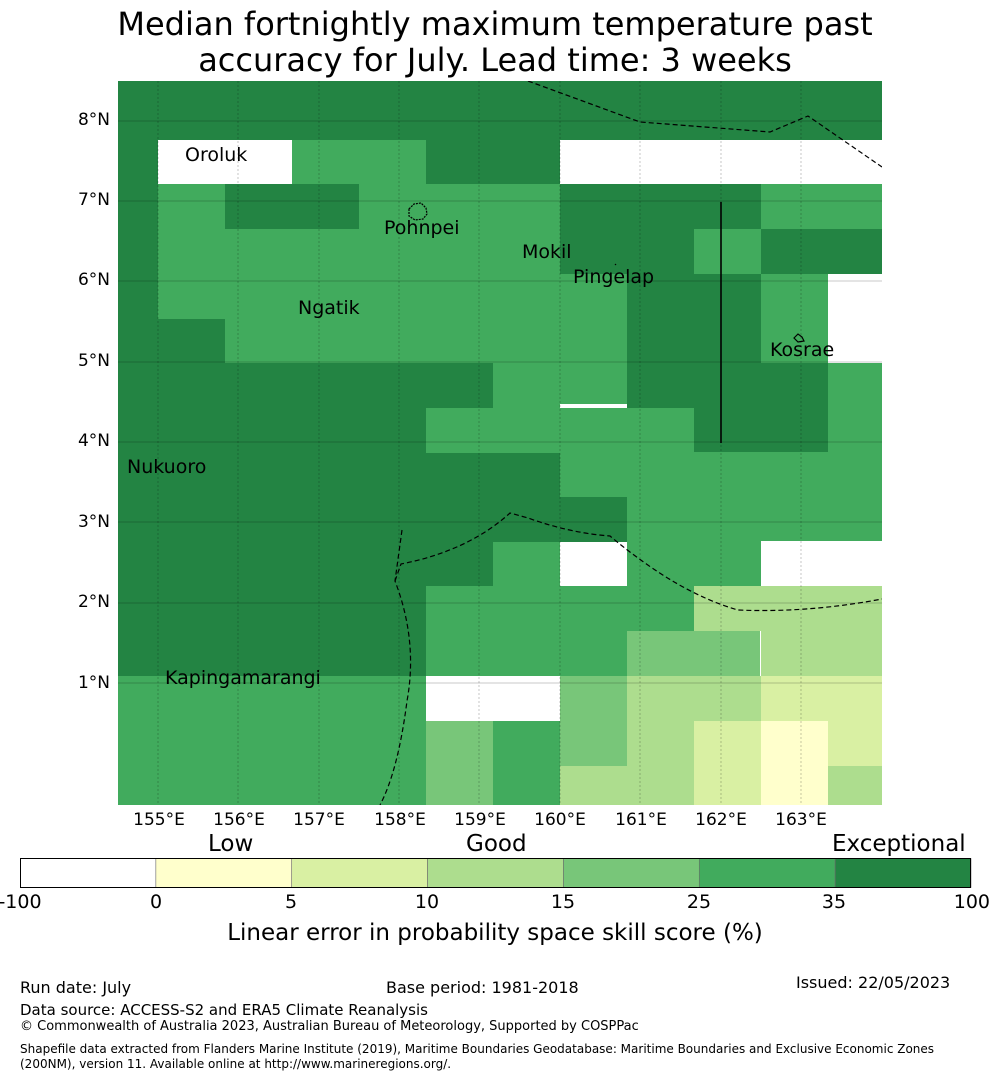 Image resolution: width=990 pixels, height=1080 pixels. What do you see at coordinates (156, 902) in the screenshot?
I see `colorbar-tick-0: 0` at bounding box center [156, 902].